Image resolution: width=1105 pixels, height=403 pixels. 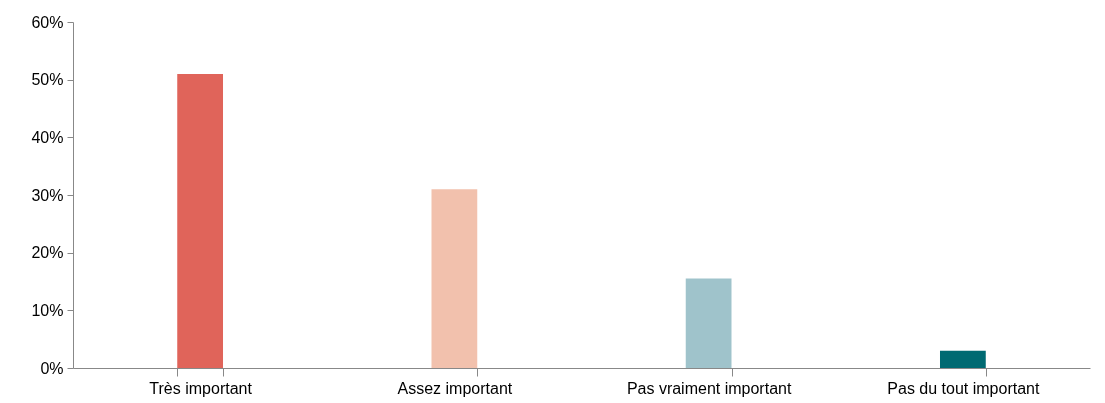 I want to click on y-tick-label: 0%, so click(x=52, y=368).